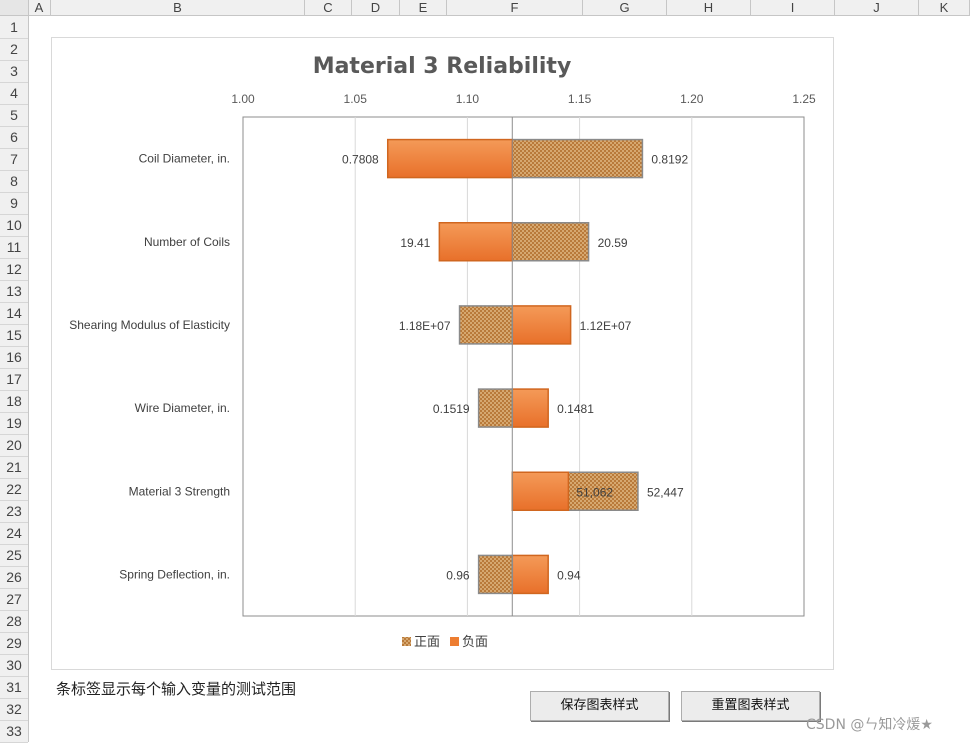  What do you see at coordinates (328, 7) in the screenshot?
I see `column-header-C: C` at bounding box center [328, 7].